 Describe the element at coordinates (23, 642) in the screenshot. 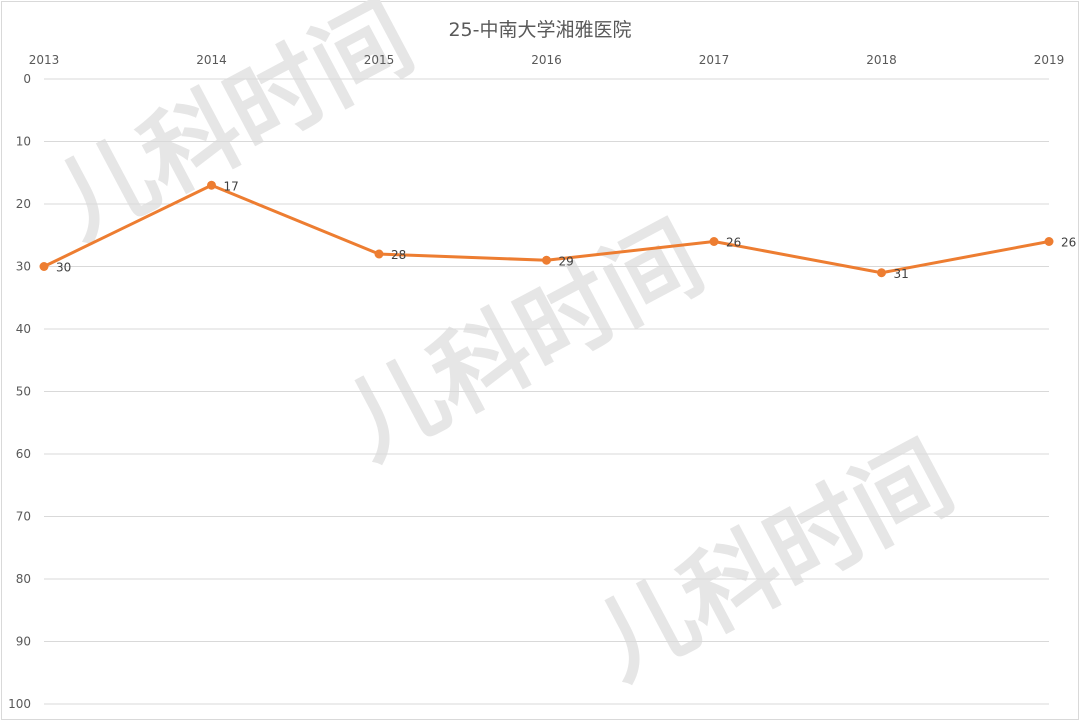

I see `y-tick-label: 90` at that location.